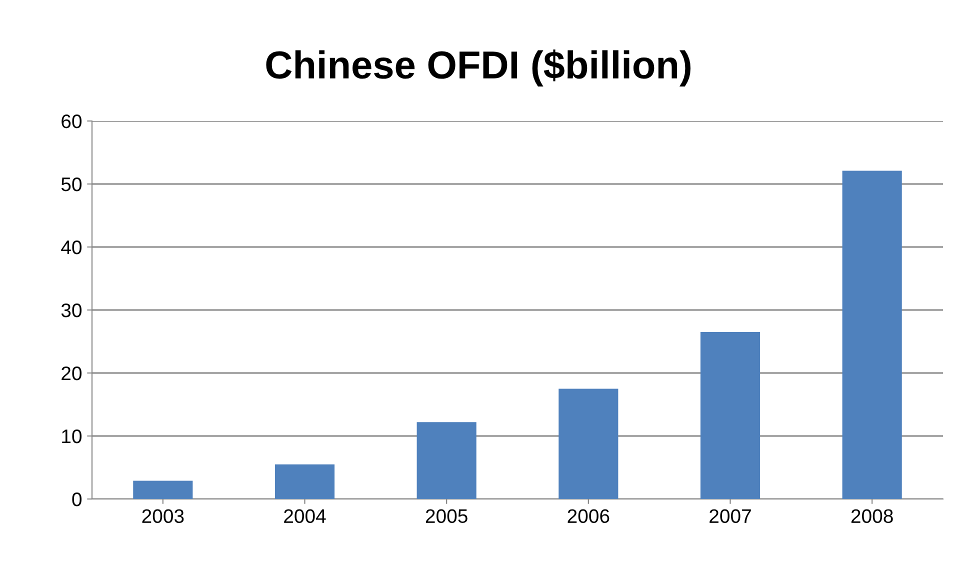  What do you see at coordinates (77, 499) in the screenshot?
I see `y-tick-label: 0` at bounding box center [77, 499].